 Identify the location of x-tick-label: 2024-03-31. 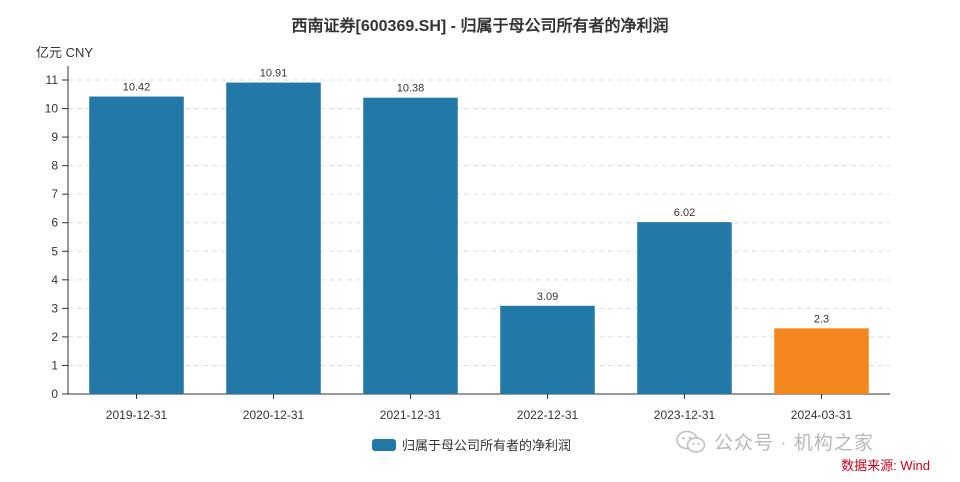
(822, 415).